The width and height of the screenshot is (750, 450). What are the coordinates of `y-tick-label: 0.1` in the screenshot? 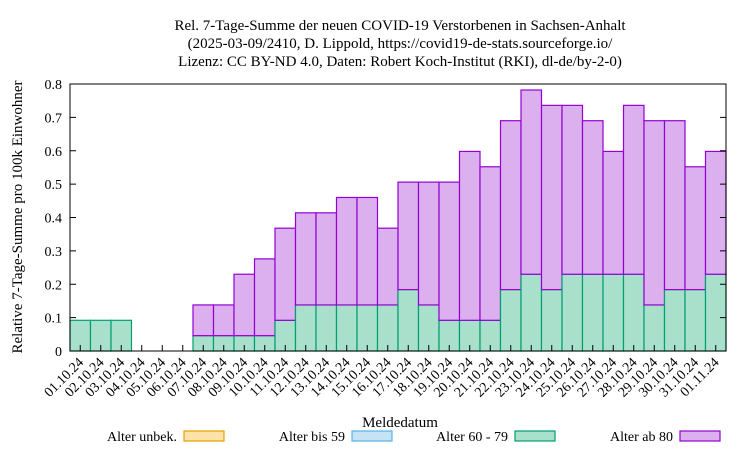 It's located at (54, 319).